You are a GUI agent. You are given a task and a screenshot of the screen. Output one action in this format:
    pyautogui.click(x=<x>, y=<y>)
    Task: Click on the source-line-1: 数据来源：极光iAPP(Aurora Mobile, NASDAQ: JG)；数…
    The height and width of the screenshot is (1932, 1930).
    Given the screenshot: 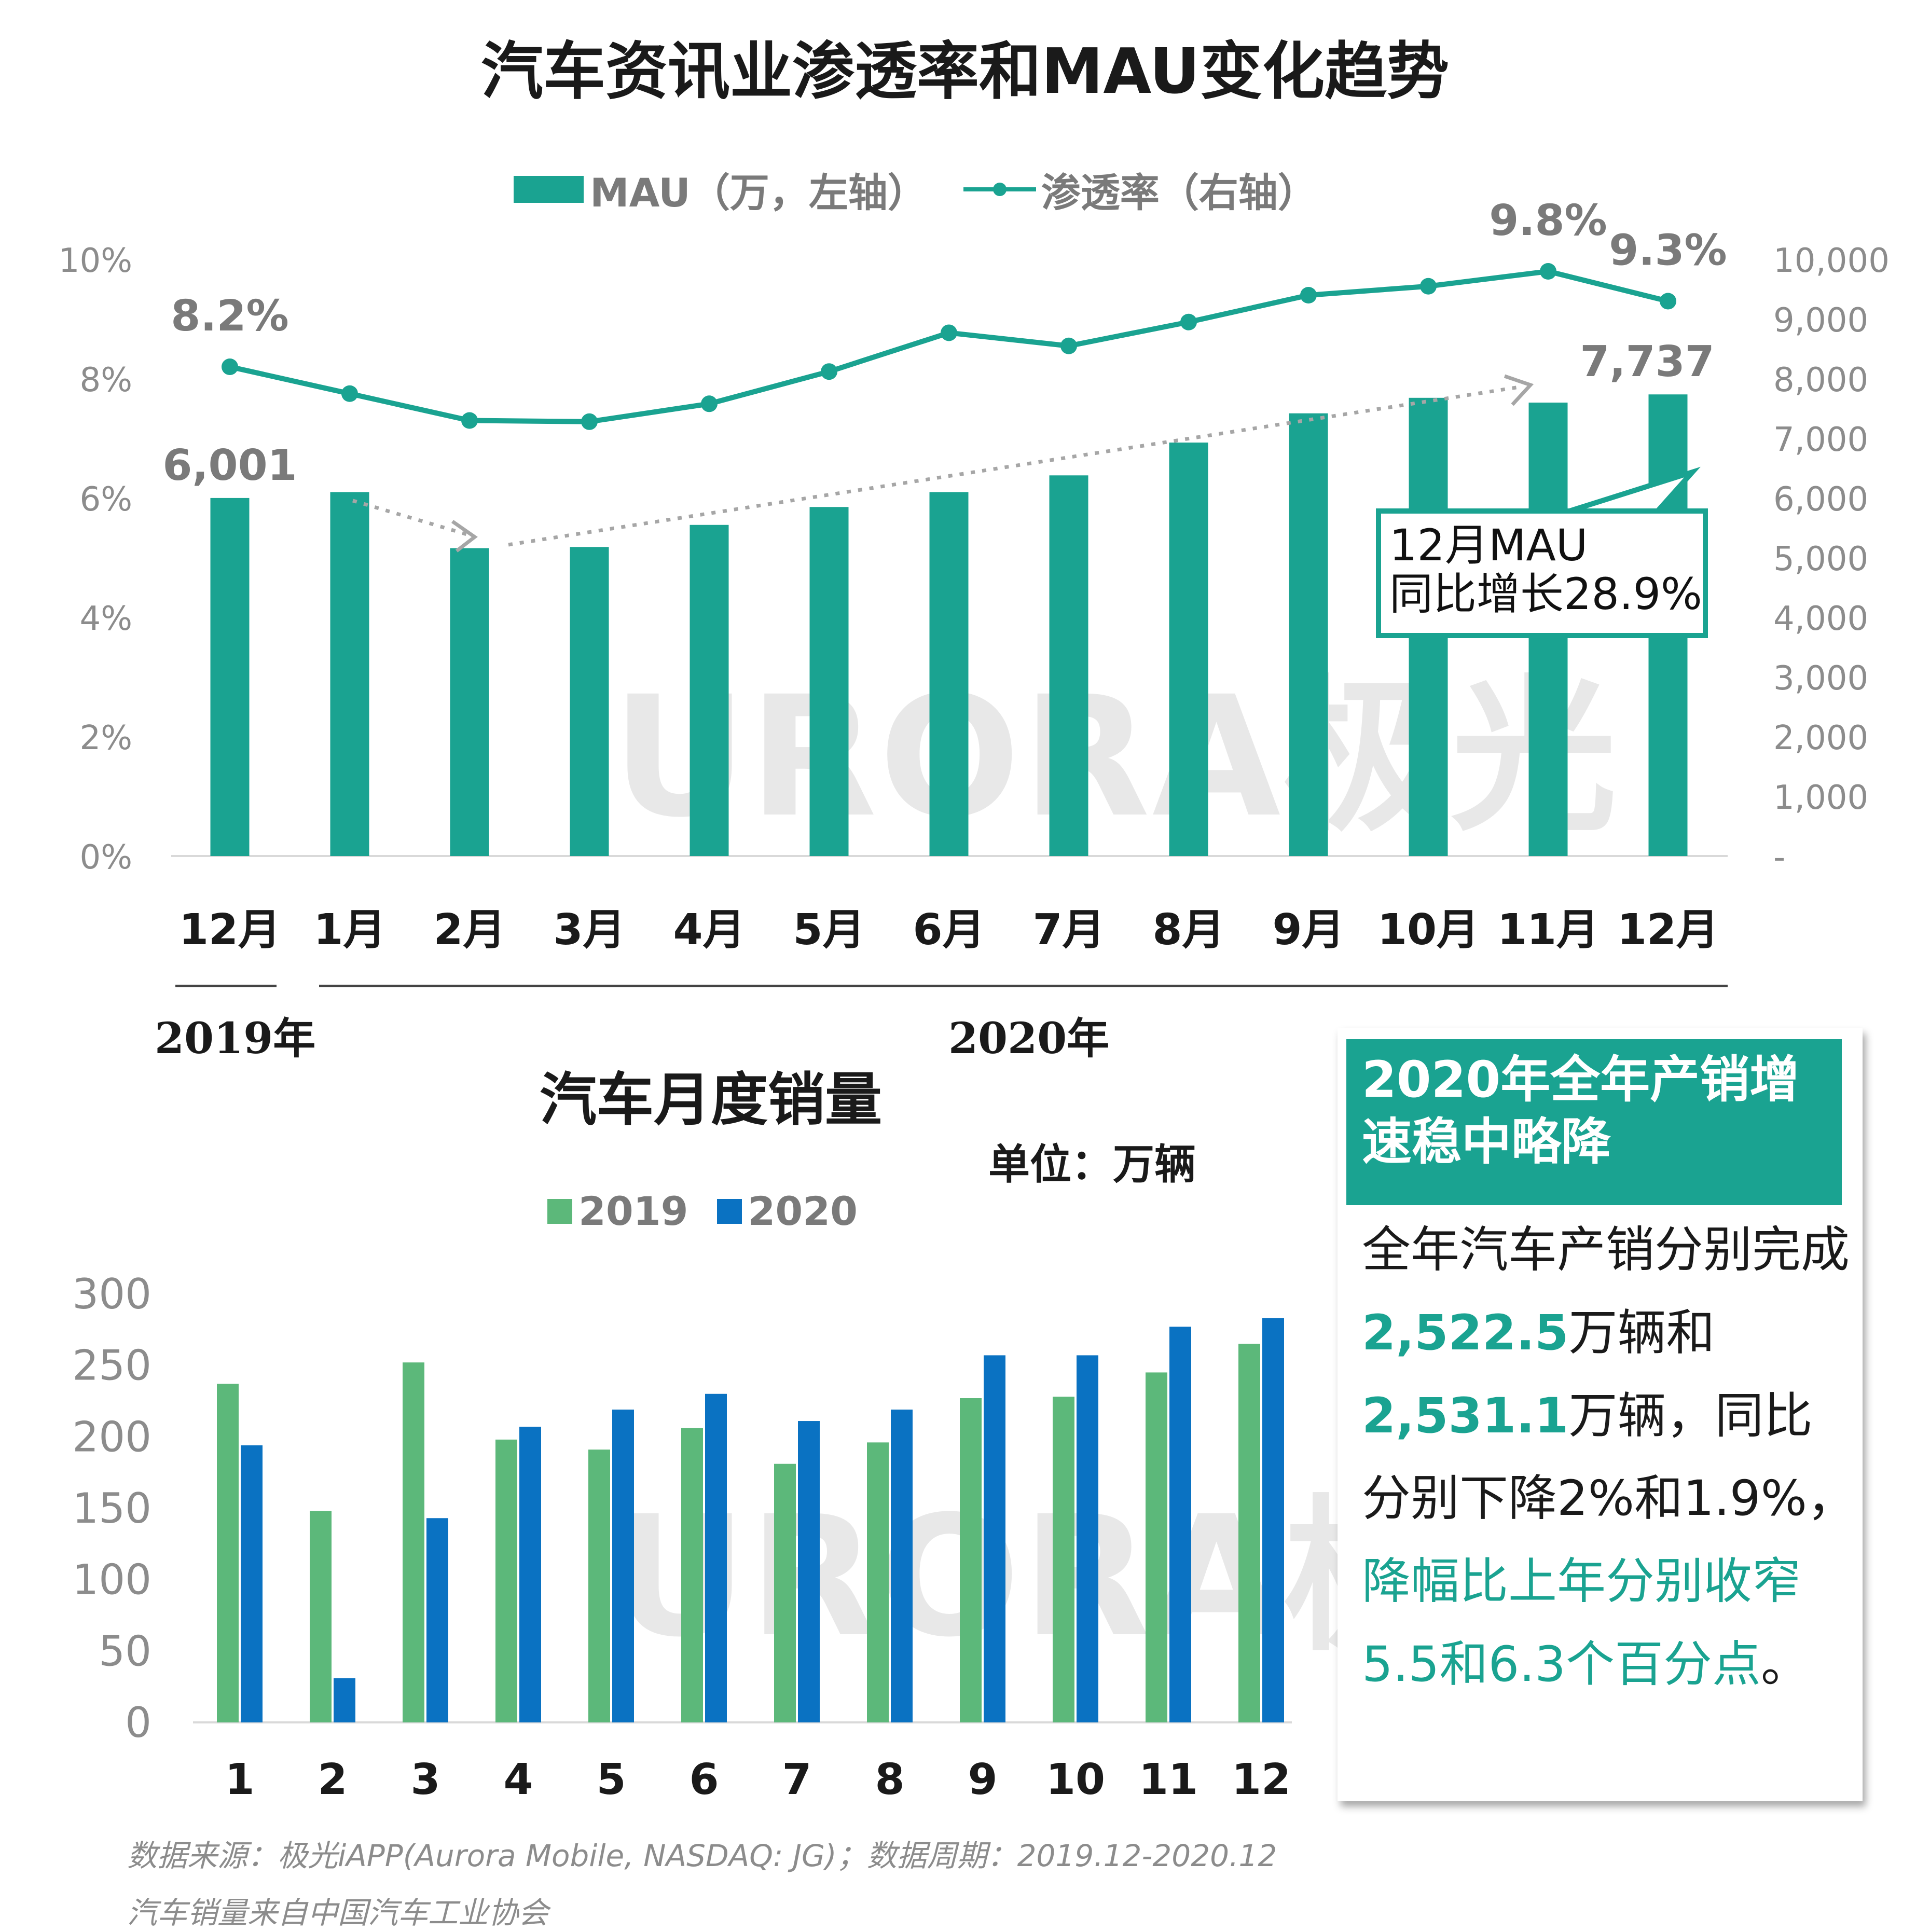 What is the action you would take?
    pyautogui.click(x=702, y=1855)
    